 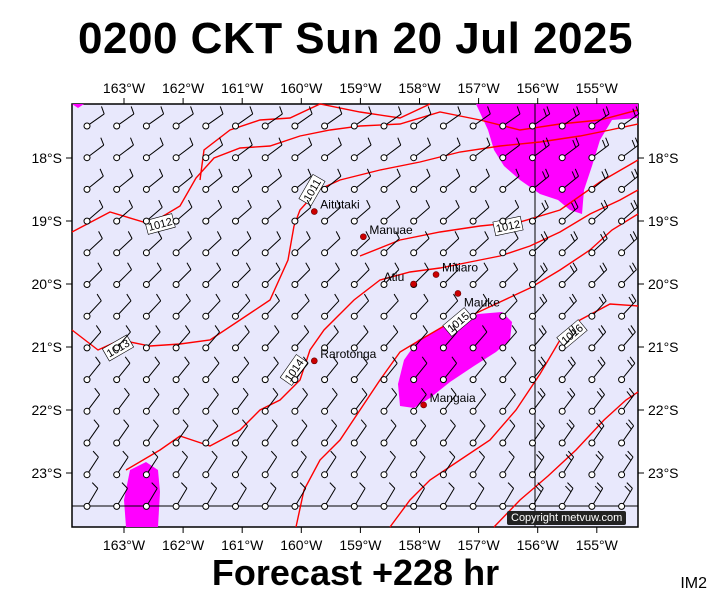 I want to click on svg-text: Aitutaki, so click(x=339, y=205).